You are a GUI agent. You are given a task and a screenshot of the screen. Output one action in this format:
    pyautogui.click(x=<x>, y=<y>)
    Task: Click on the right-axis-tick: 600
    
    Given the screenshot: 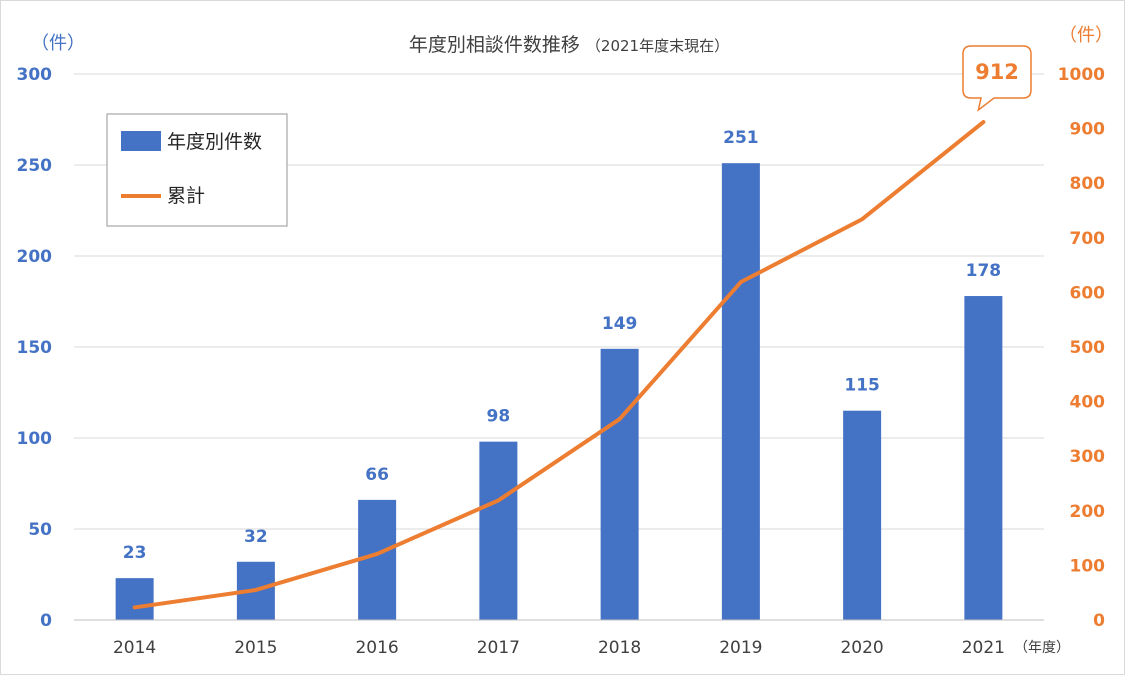 What is the action you would take?
    pyautogui.click(x=1088, y=293)
    